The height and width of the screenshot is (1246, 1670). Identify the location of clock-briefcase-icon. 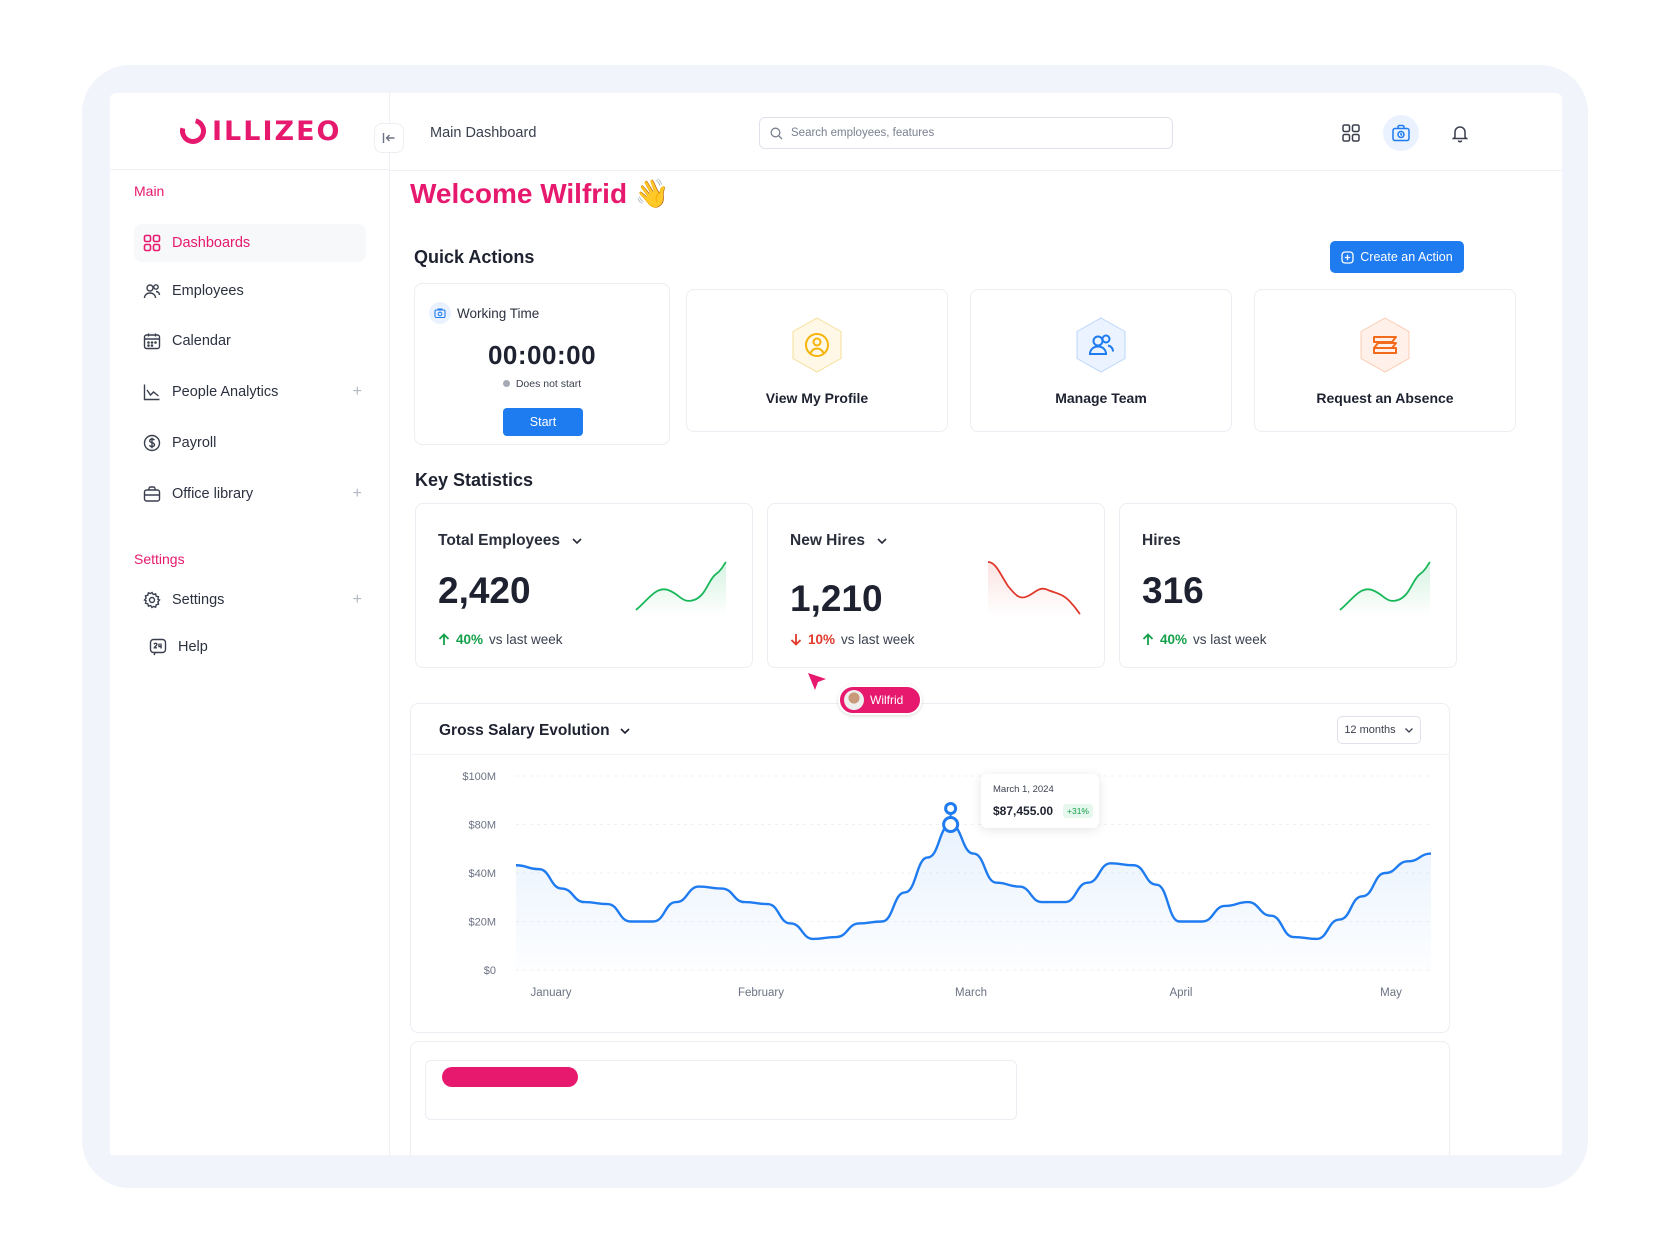
(440, 313).